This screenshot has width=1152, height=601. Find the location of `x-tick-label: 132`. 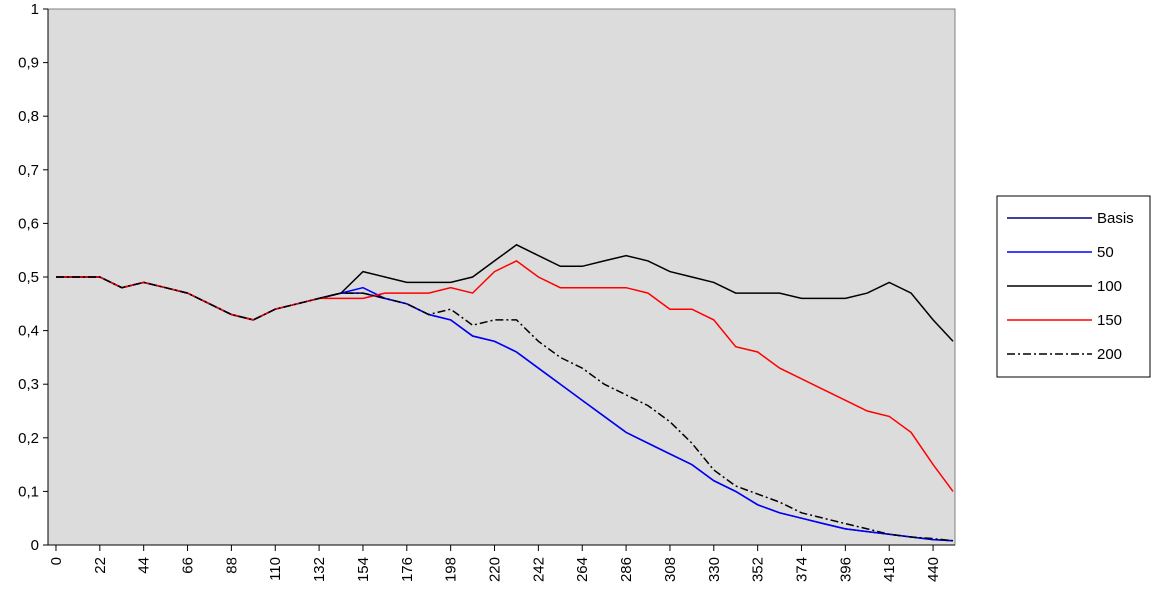

x-tick-label: 132 is located at coordinates (319, 569).